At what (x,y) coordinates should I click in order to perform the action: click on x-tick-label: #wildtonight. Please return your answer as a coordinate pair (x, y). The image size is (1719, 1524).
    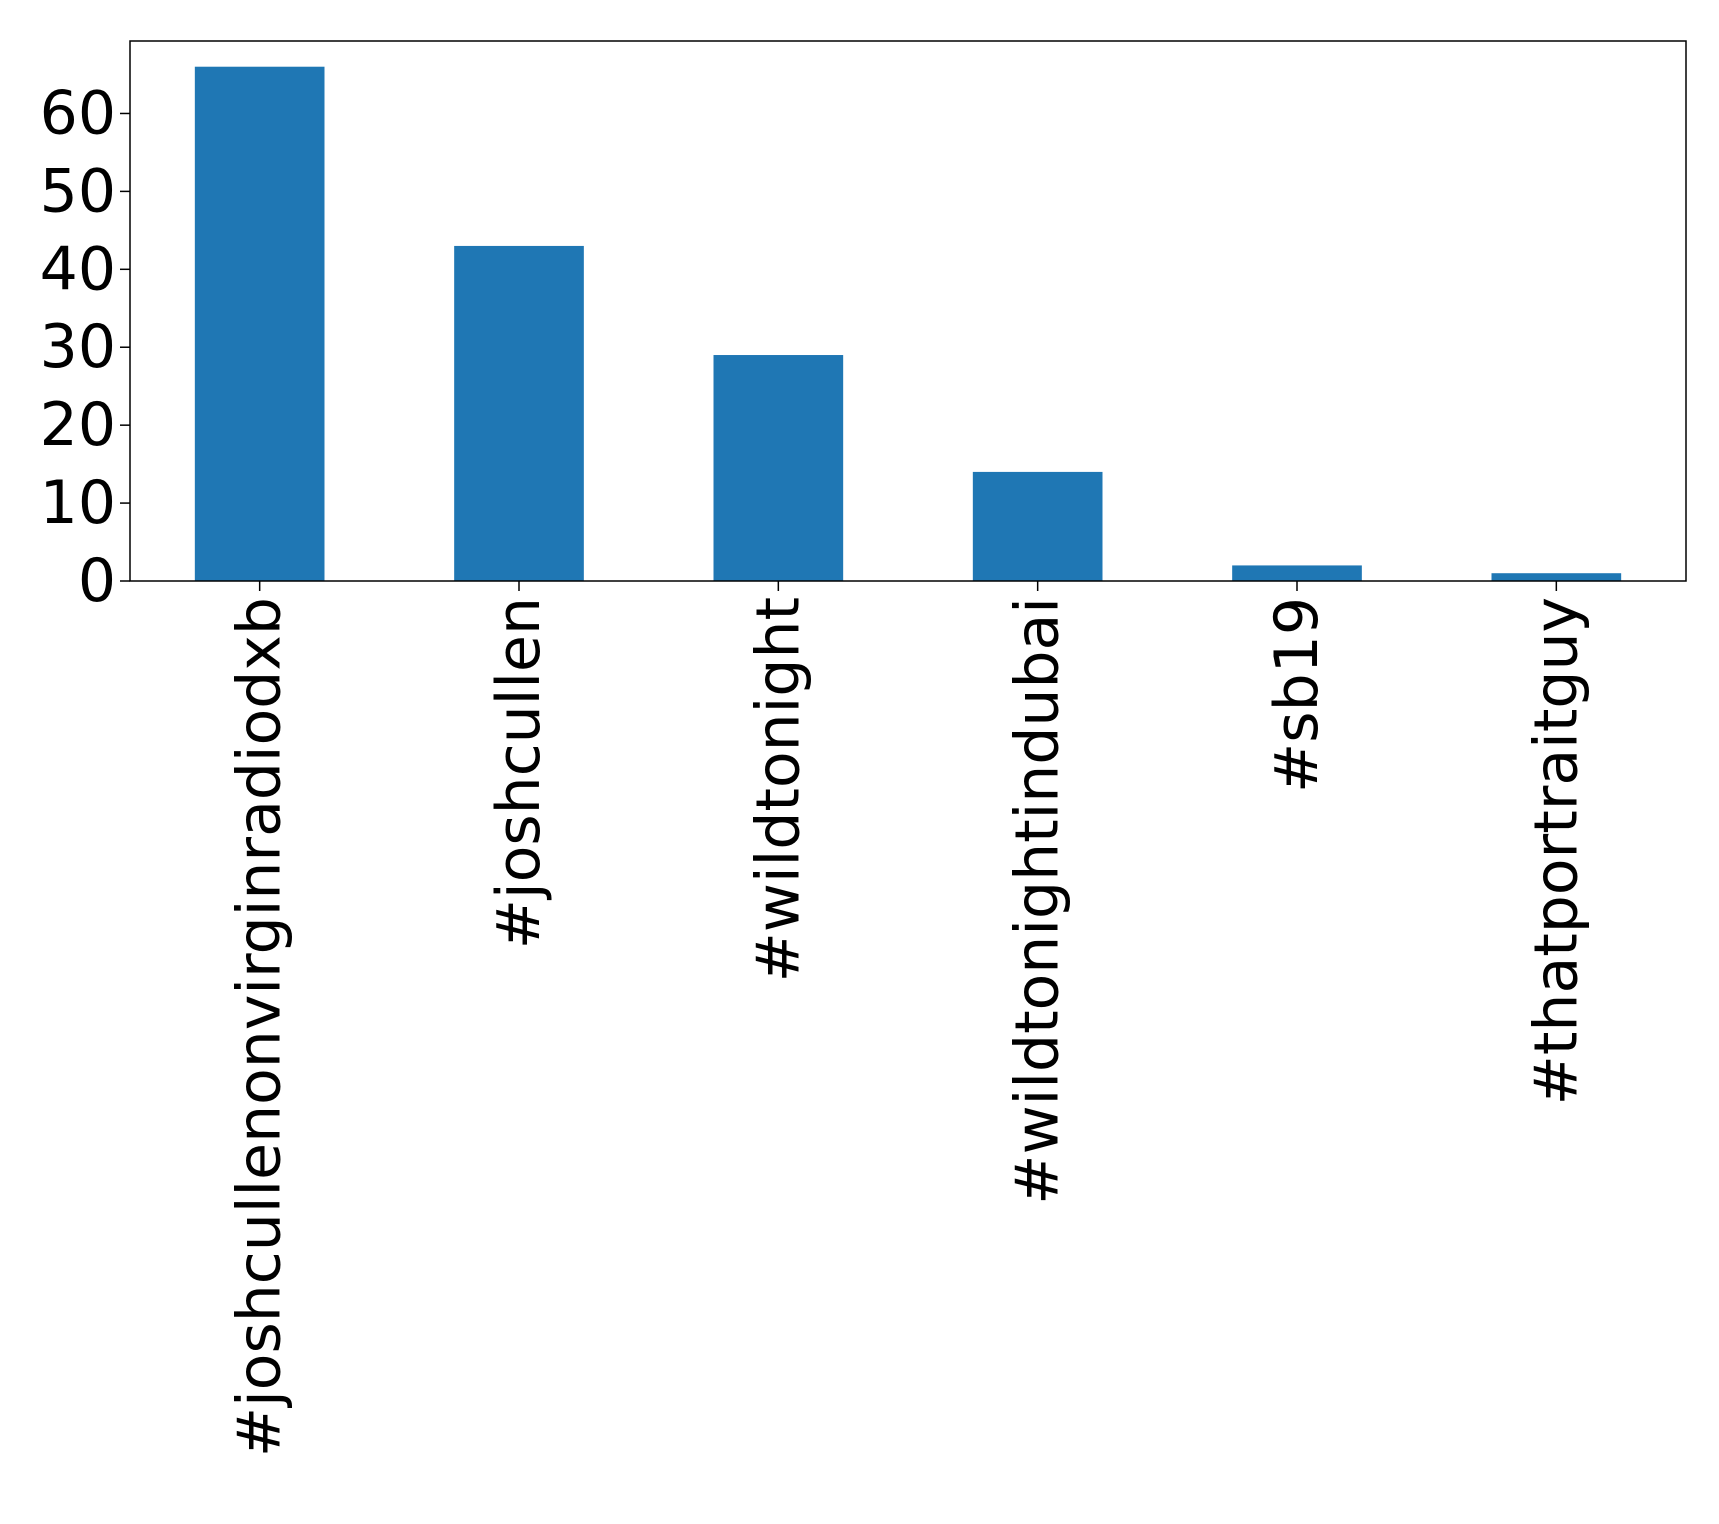
    Looking at the image, I should click on (778, 789).